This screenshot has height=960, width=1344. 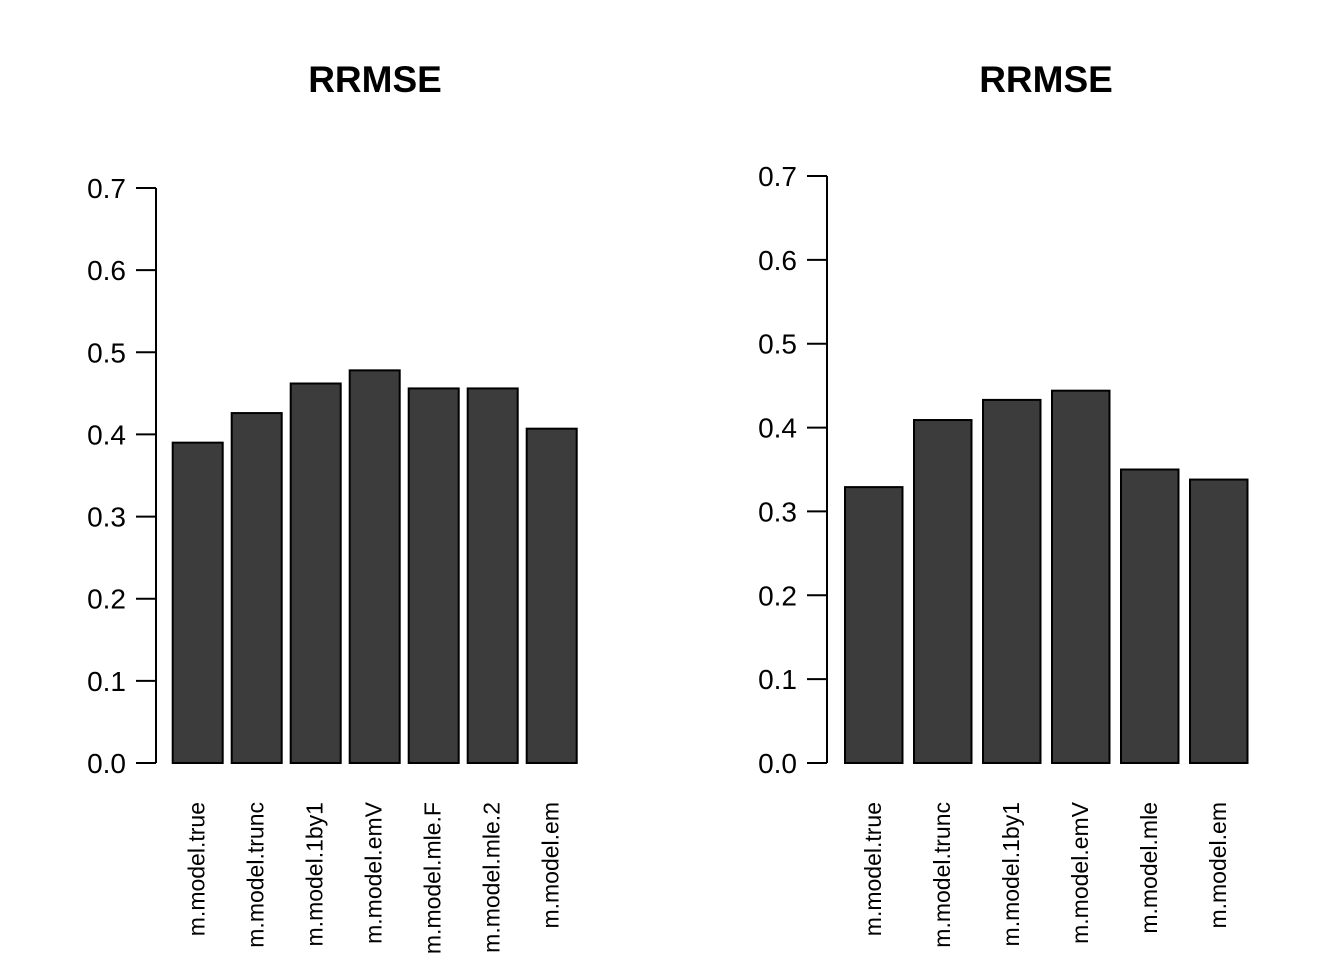 I want to click on x-axis-label: m.model.mle.F, so click(x=433, y=878).